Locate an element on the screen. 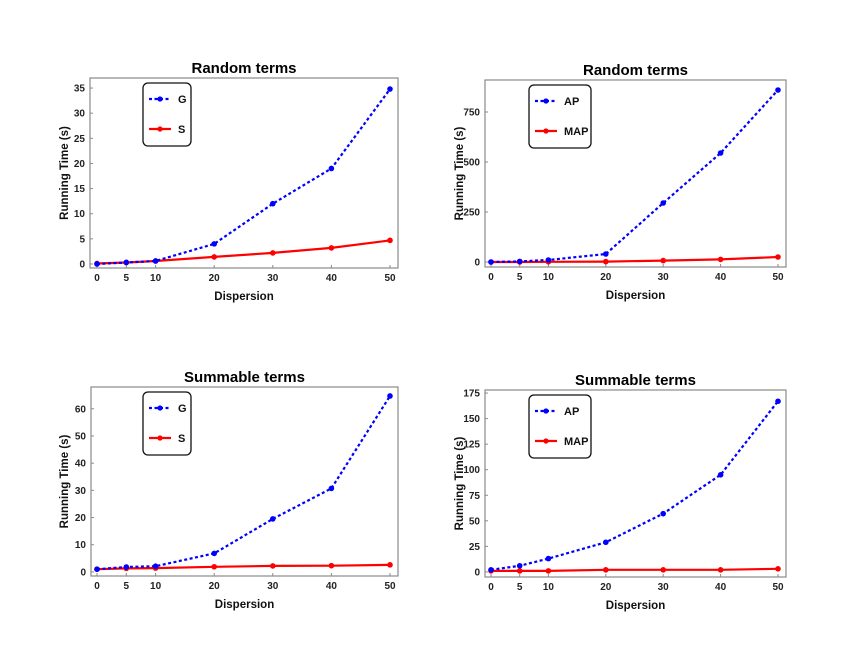 The height and width of the screenshot is (671, 842). legend: AP MAP is located at coordinates (560, 116).